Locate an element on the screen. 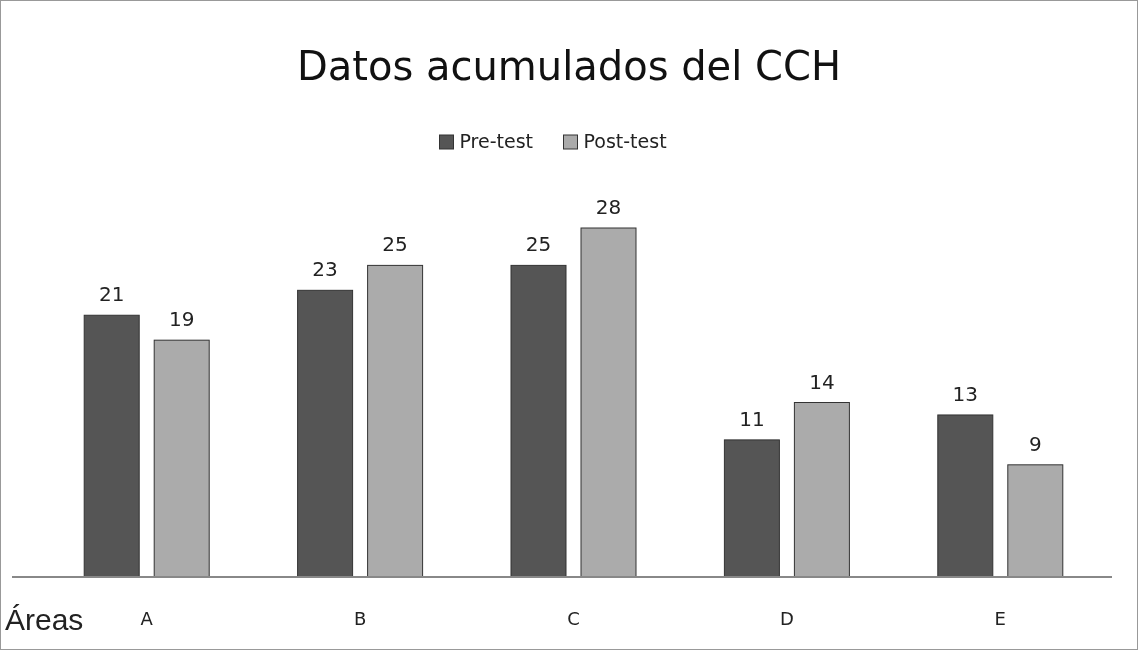 This screenshot has height=650, width=1138. data-label: 9 is located at coordinates (1035, 443).